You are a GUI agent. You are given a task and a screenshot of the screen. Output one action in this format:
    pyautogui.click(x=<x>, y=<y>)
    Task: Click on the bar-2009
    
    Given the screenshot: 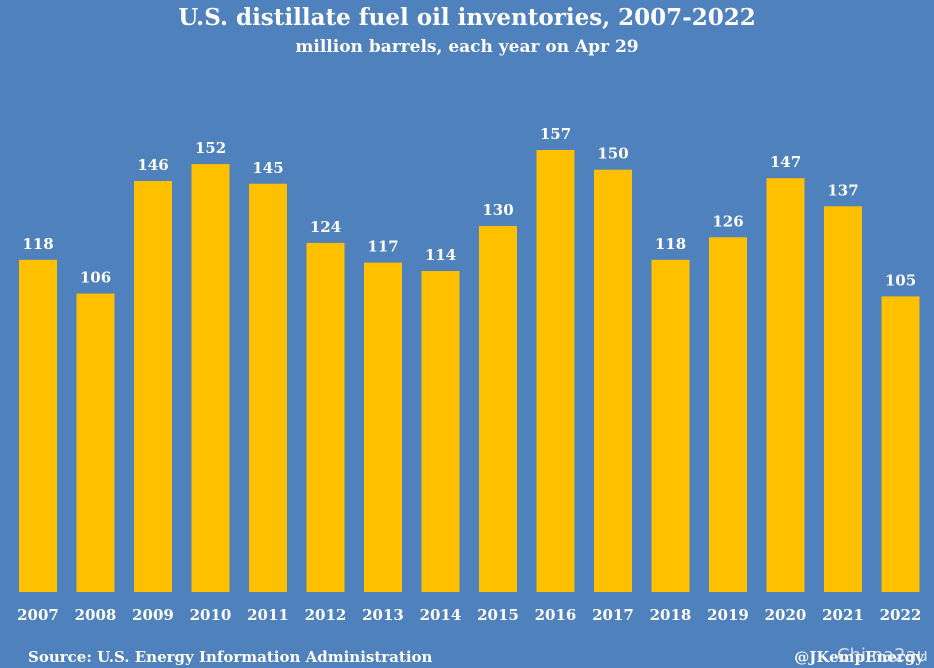 What is the action you would take?
    pyautogui.click(x=153, y=386)
    